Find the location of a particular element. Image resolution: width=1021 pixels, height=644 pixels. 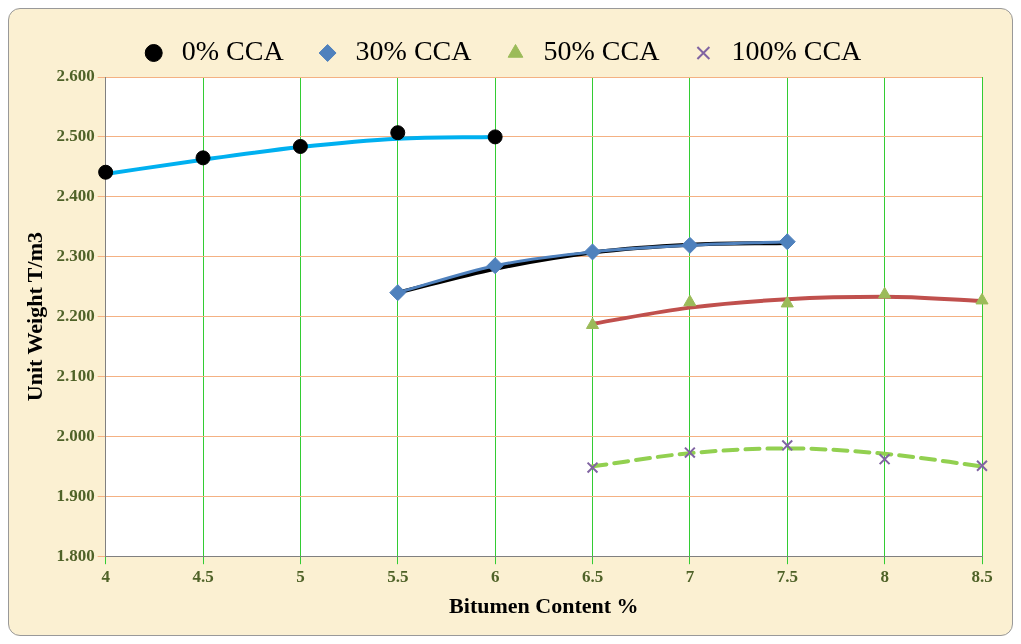

legend-label: 30% CCA is located at coordinates (414, 51).